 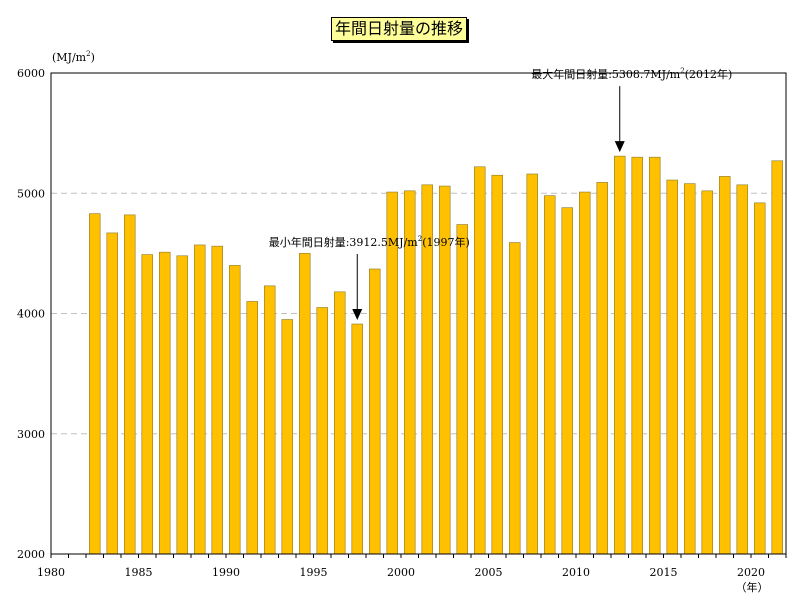 I want to click on bar-2010, so click(x=585, y=373).